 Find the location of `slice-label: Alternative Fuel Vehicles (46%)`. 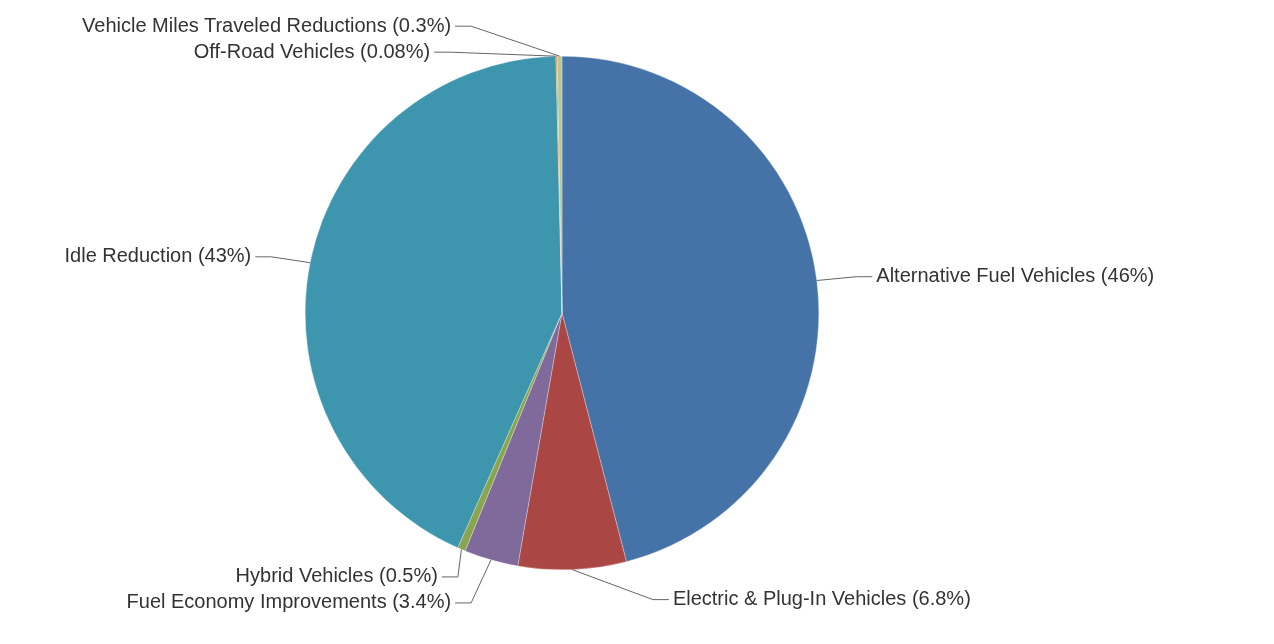

slice-label: Alternative Fuel Vehicles (46%) is located at coordinates (1015, 275).